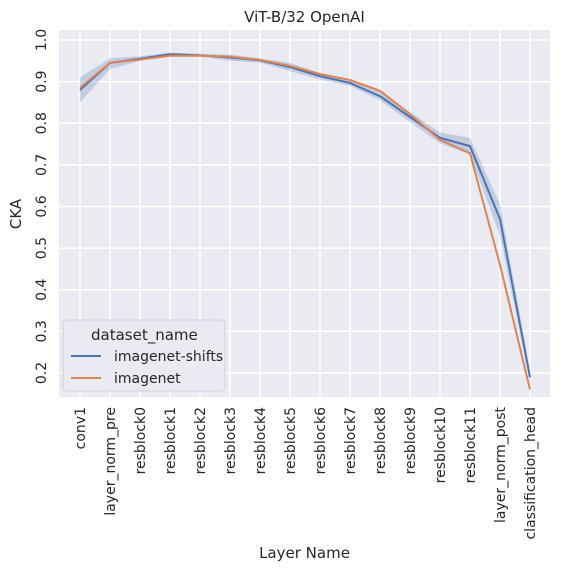 This screenshot has height=572, width=563. What do you see at coordinates (42, 331) in the screenshot?
I see `y-tick-label: 0.3` at bounding box center [42, 331].